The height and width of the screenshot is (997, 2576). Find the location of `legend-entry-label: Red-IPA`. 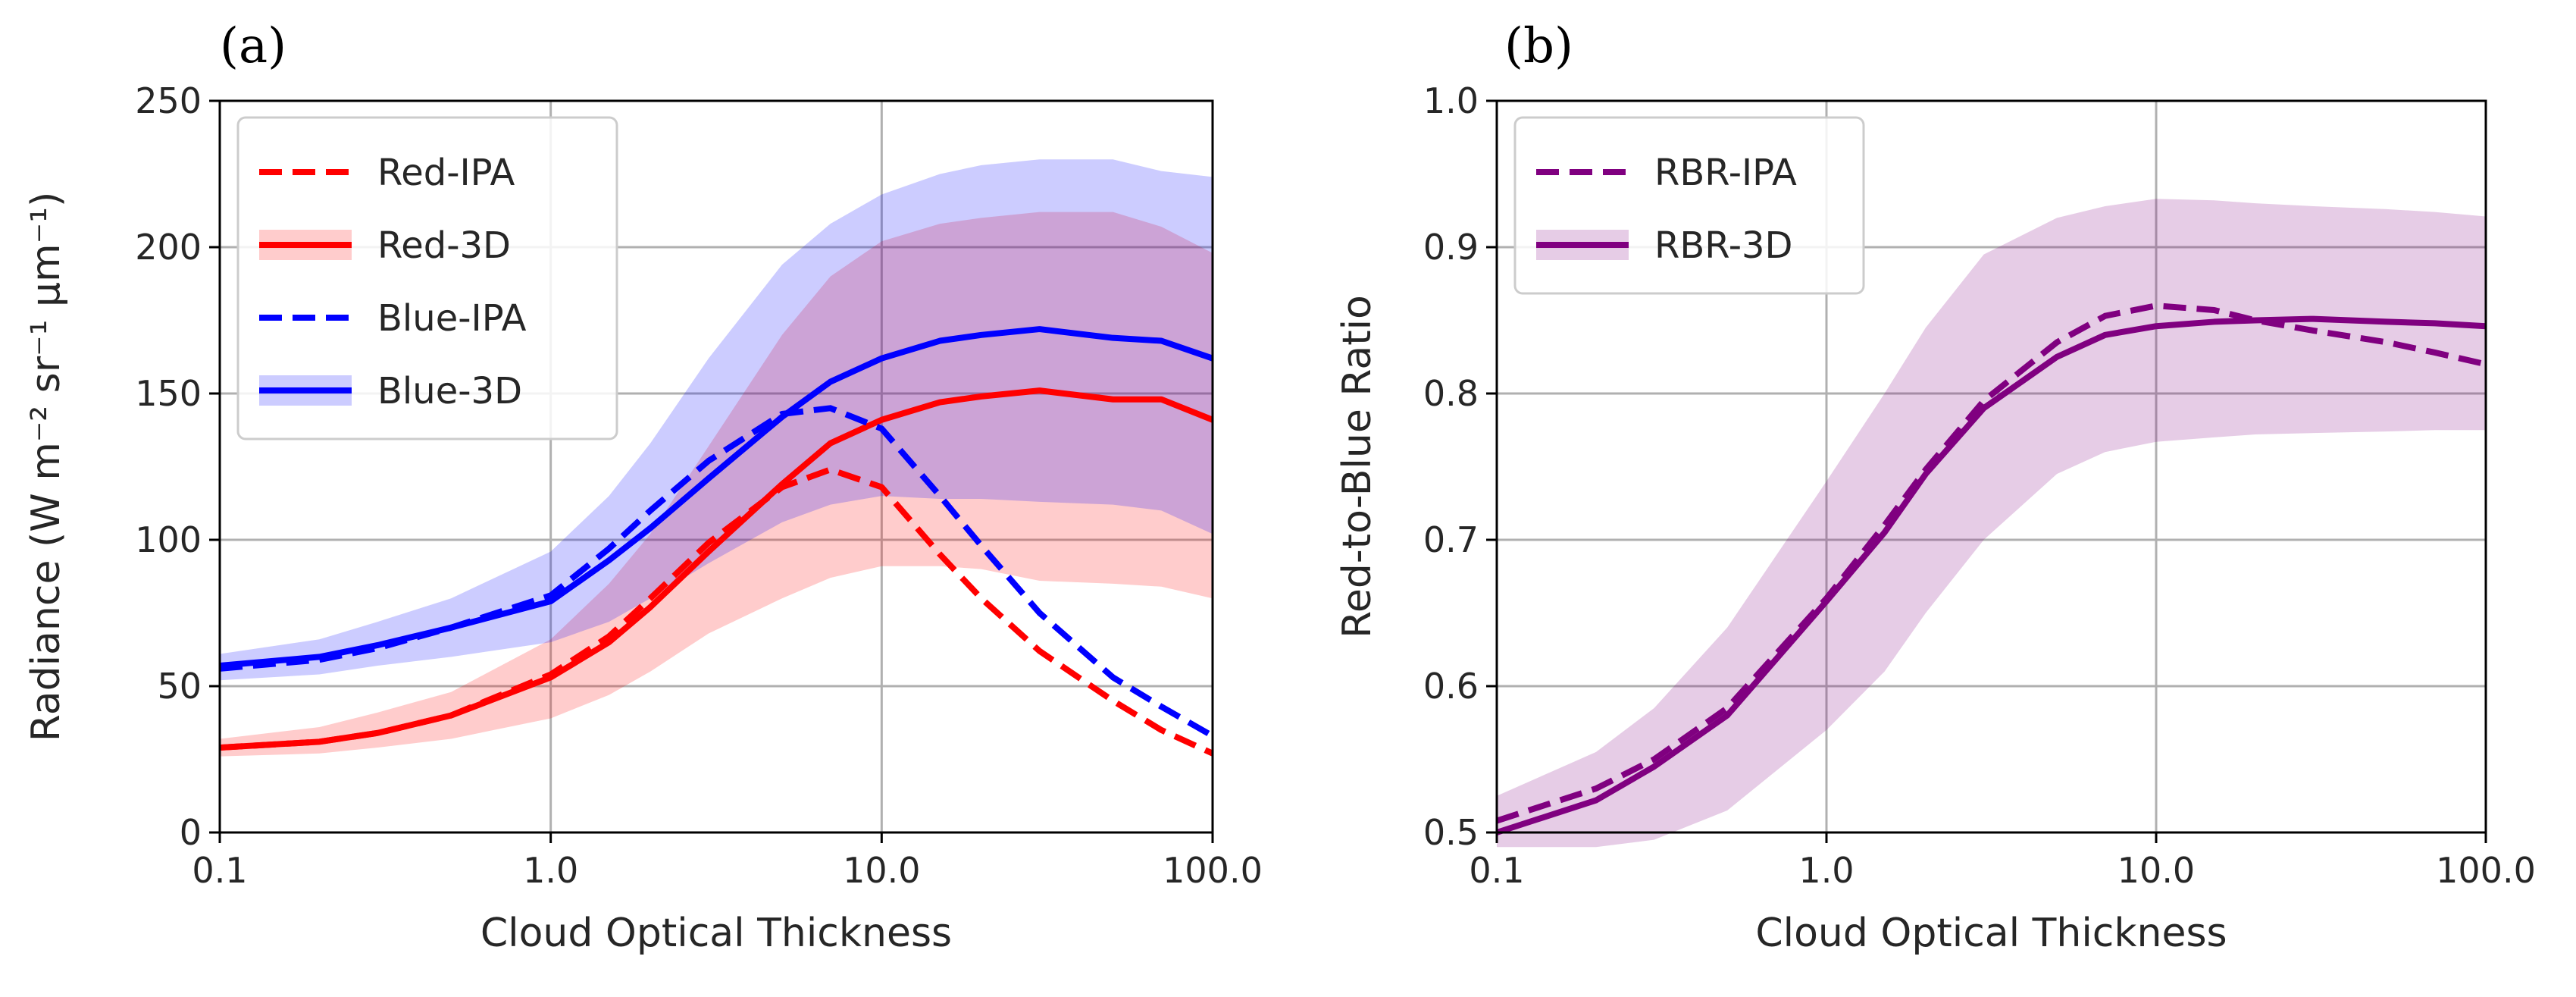

legend-entry-label: Red-IPA is located at coordinates (446, 173).